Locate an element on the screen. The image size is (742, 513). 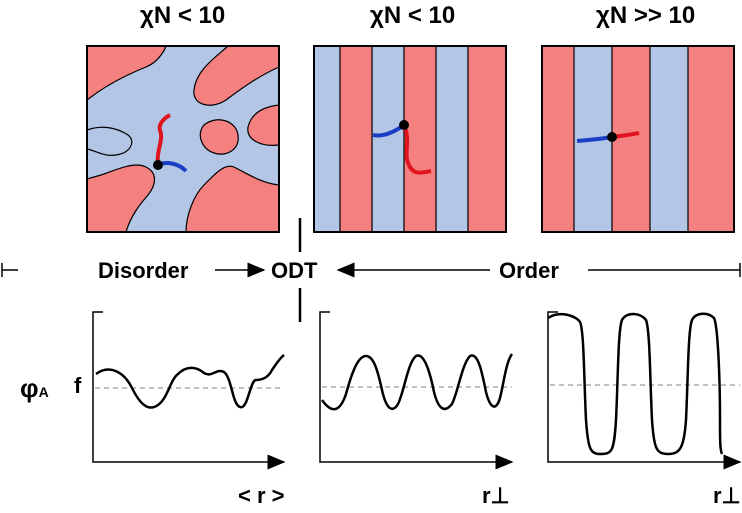
x-axis-label-left: < r > is located at coordinates (261, 495).